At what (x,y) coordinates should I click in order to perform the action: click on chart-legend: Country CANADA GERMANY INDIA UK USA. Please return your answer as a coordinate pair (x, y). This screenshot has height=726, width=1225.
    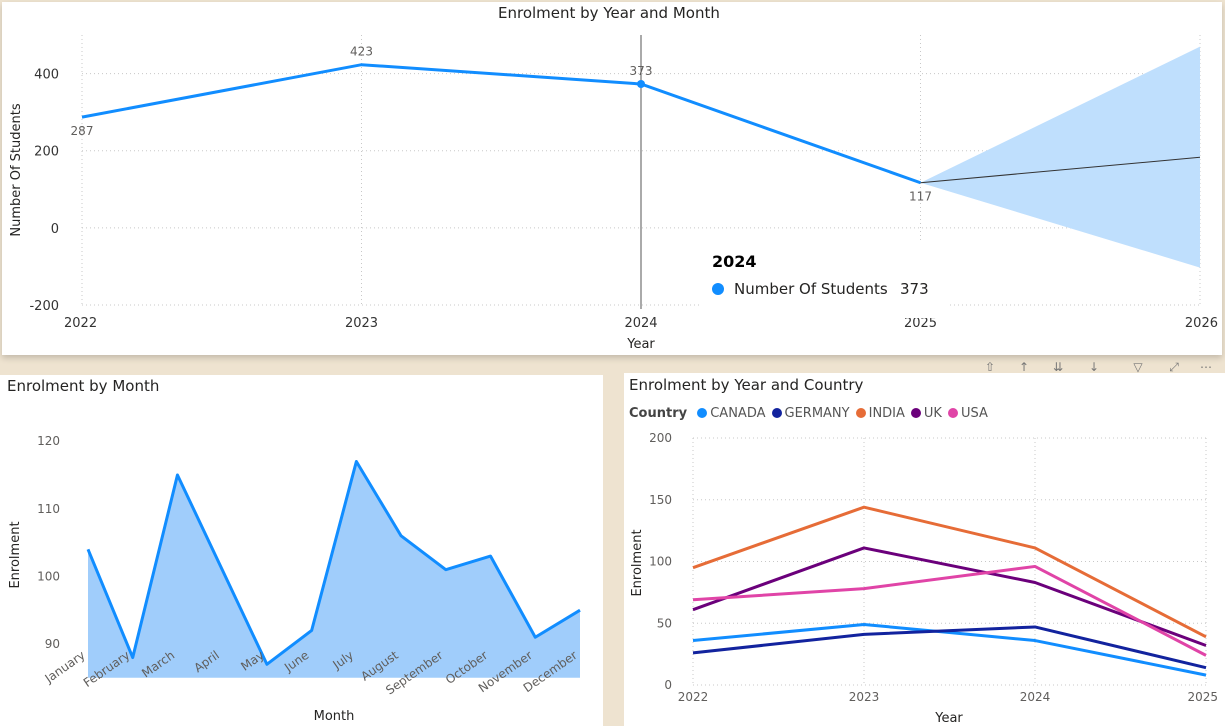
    Looking at the image, I should click on (811, 413).